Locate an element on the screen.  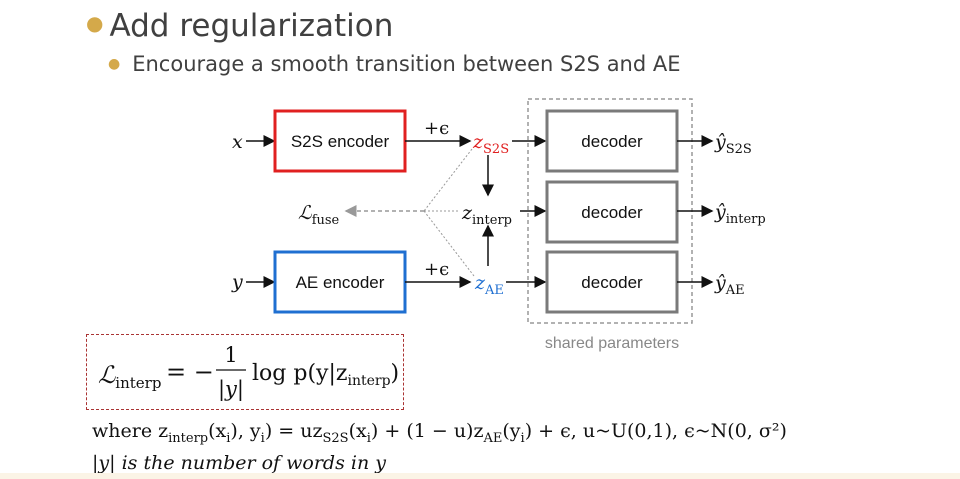
plus-eps-top: +ϵ is located at coordinates (436, 128).